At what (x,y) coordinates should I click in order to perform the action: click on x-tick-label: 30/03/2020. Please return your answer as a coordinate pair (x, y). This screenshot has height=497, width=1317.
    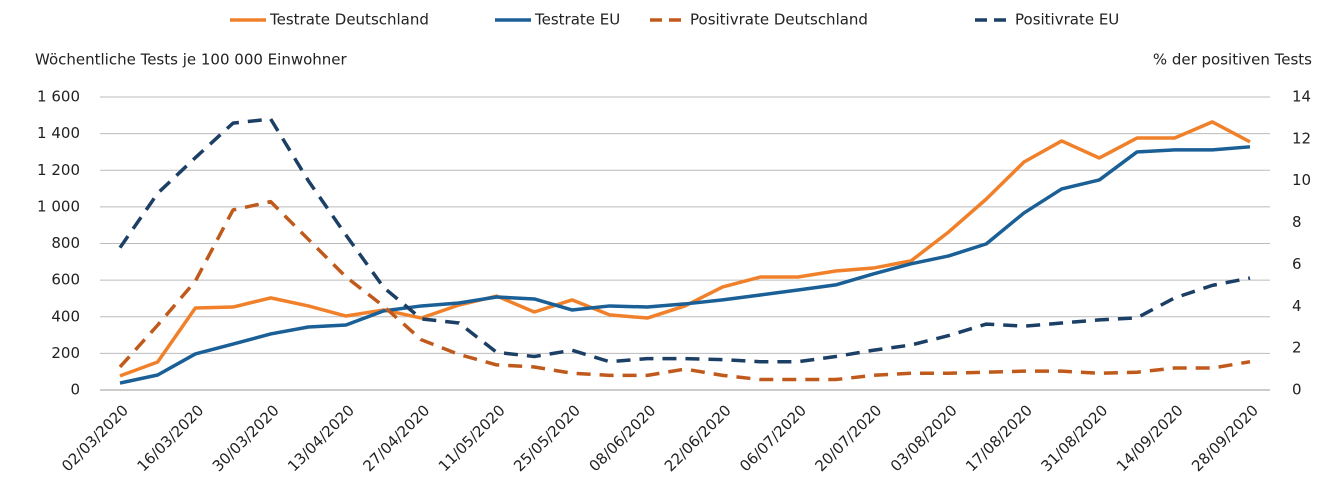
    Looking at the image, I should click on (246, 438).